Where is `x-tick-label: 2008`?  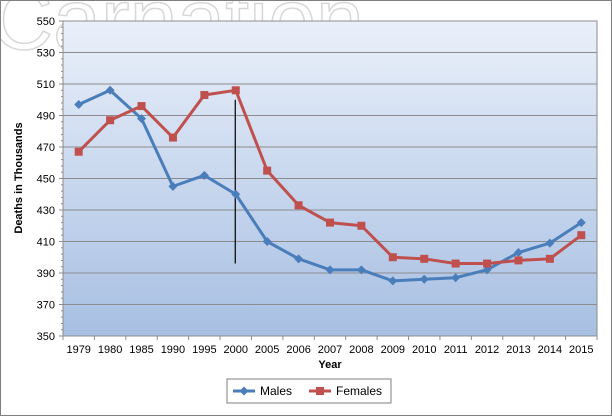 x-tick-label: 2008 is located at coordinates (361, 350).